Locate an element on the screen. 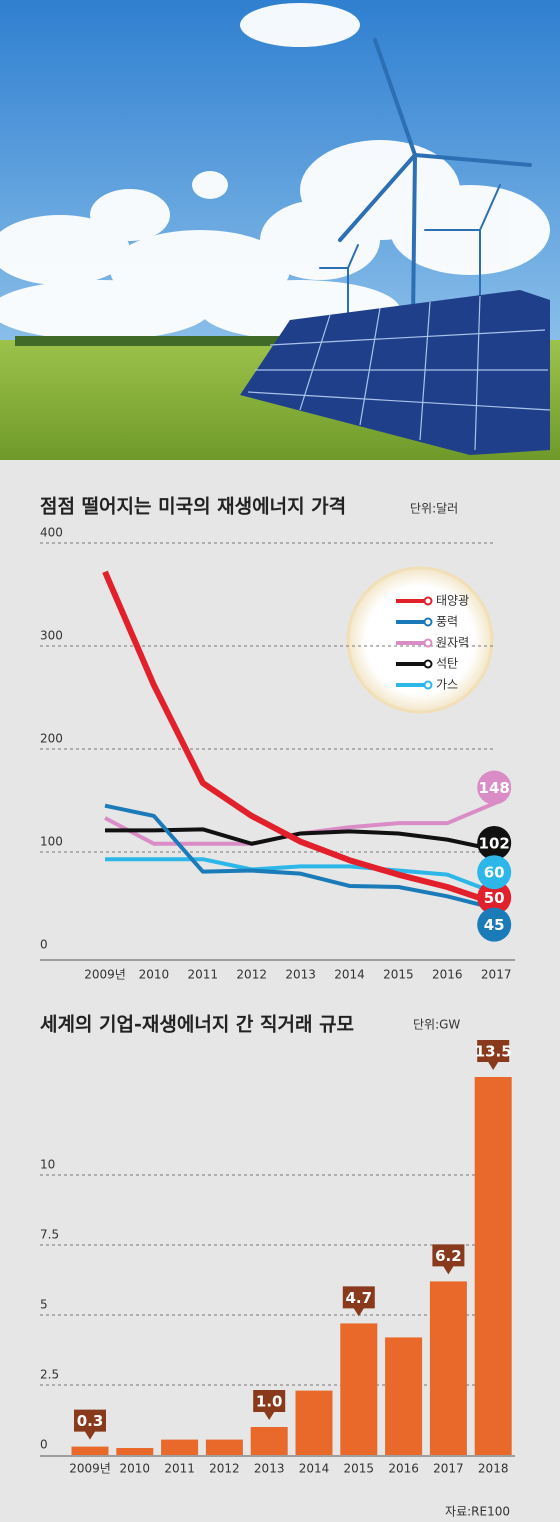 The height and width of the screenshot is (1522, 560). value-label: 0.3 is located at coordinates (90, 1421).